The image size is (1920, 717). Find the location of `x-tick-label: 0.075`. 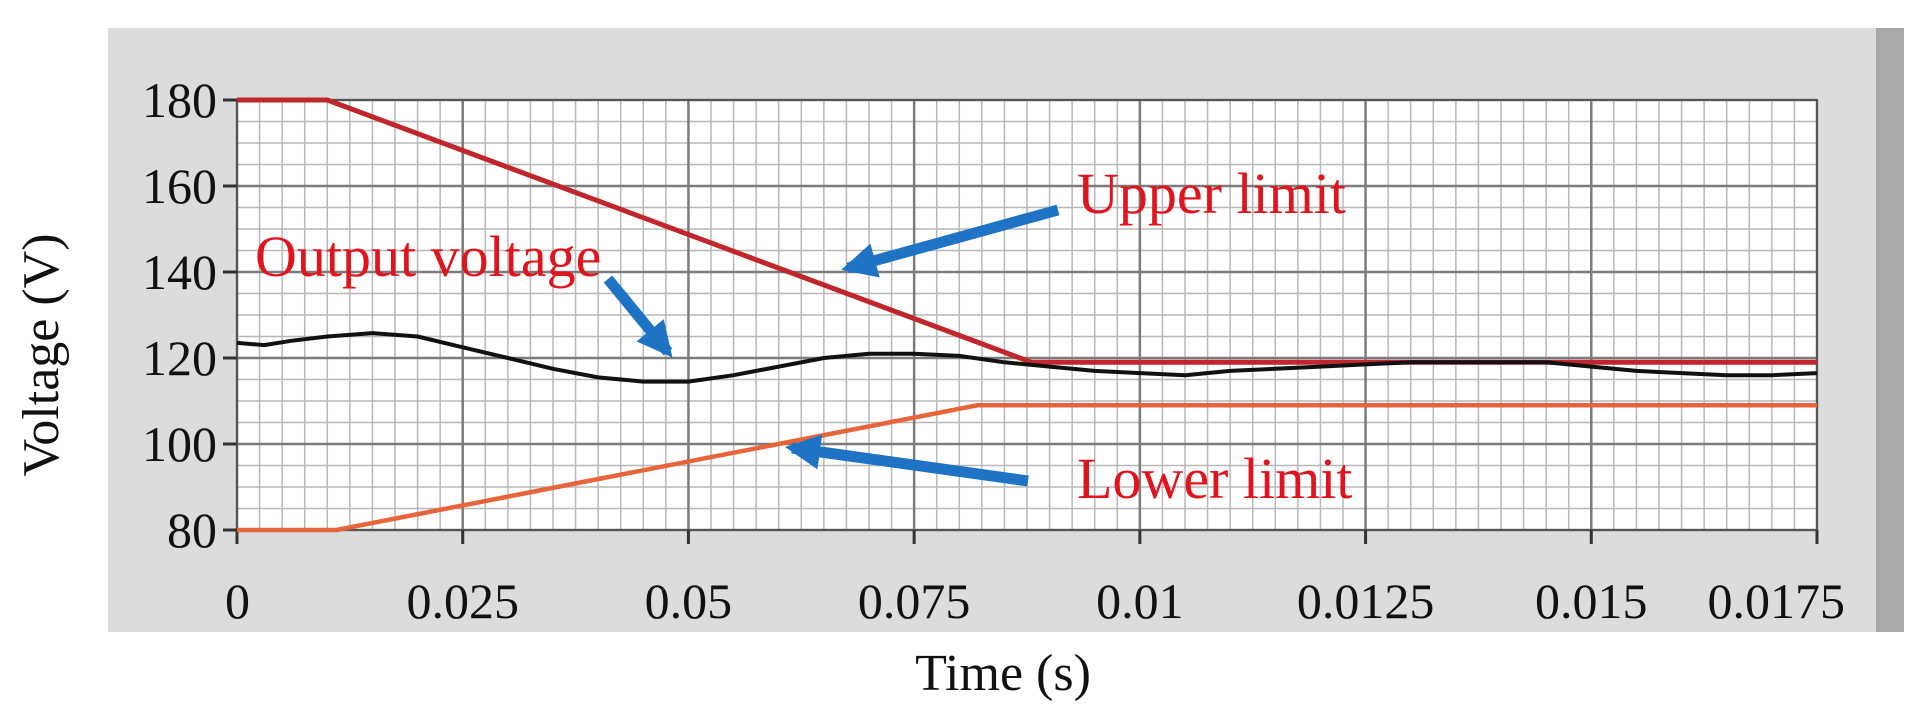

x-tick-label: 0.075 is located at coordinates (914, 601).